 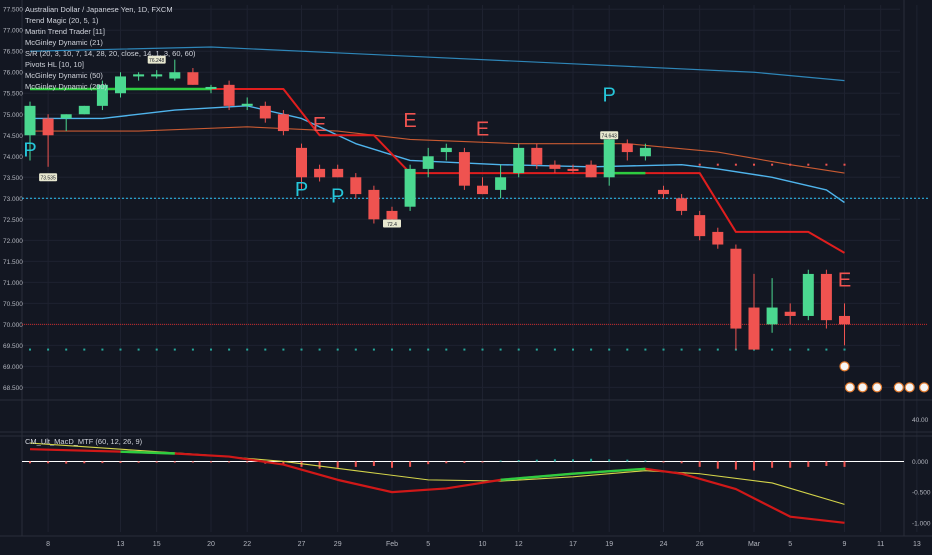 What do you see at coordinates (65, 31) in the screenshot?
I see `indicator-label: Martin Trend Trader [11]` at bounding box center [65, 31].